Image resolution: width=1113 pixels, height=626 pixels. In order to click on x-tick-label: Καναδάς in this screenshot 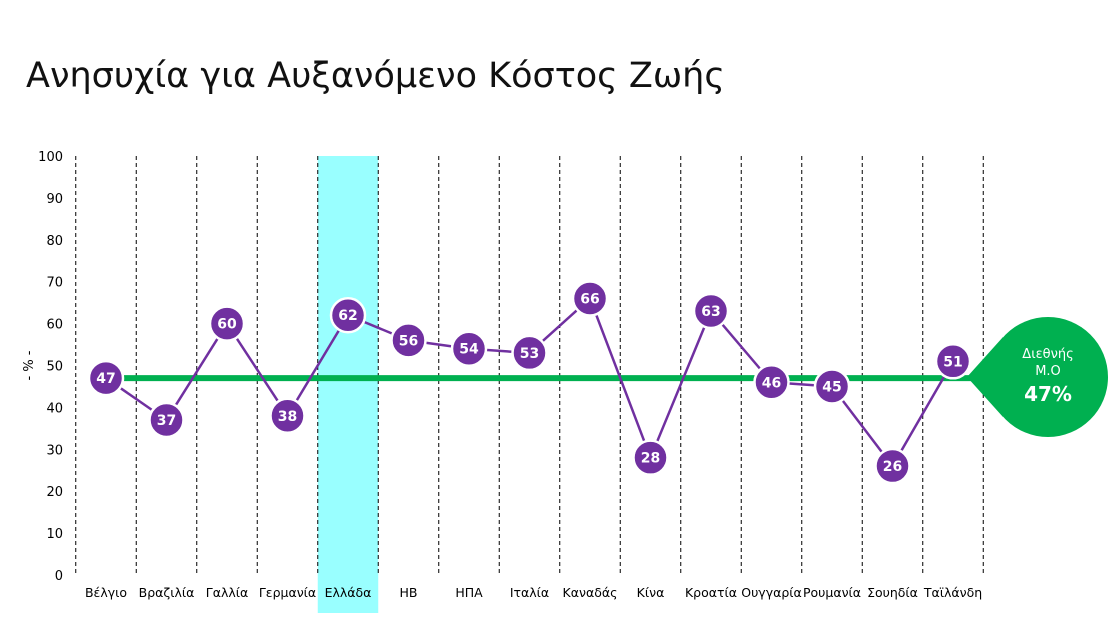, I will do `click(590, 592)`.